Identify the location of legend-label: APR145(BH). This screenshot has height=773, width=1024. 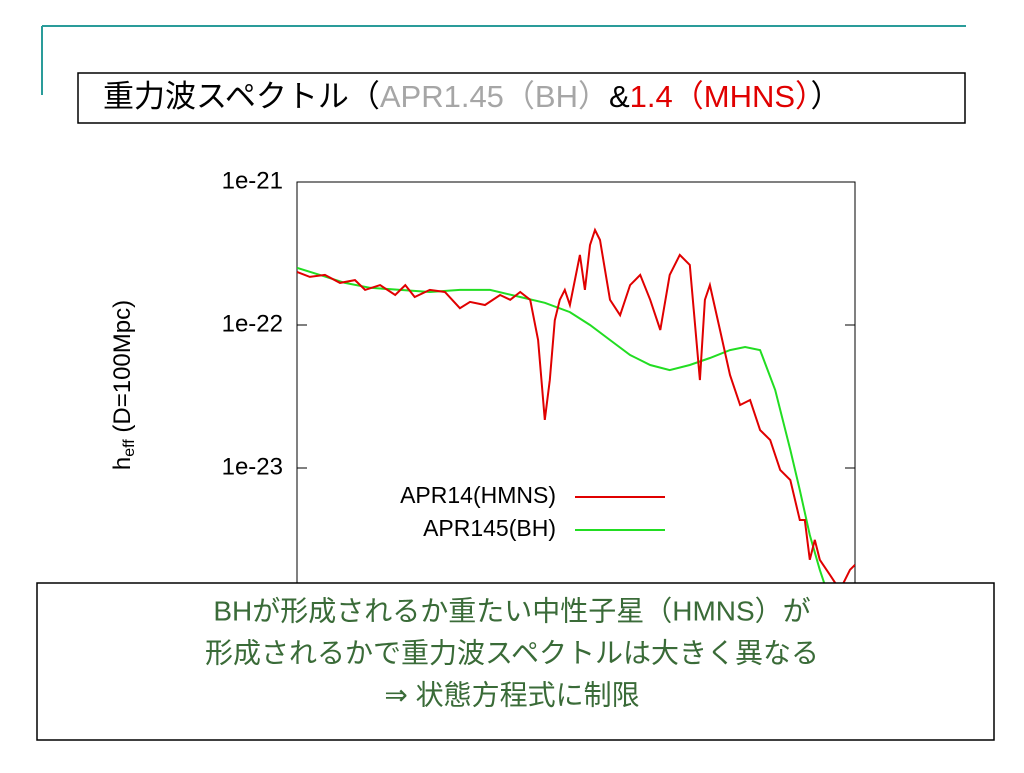
(489, 528).